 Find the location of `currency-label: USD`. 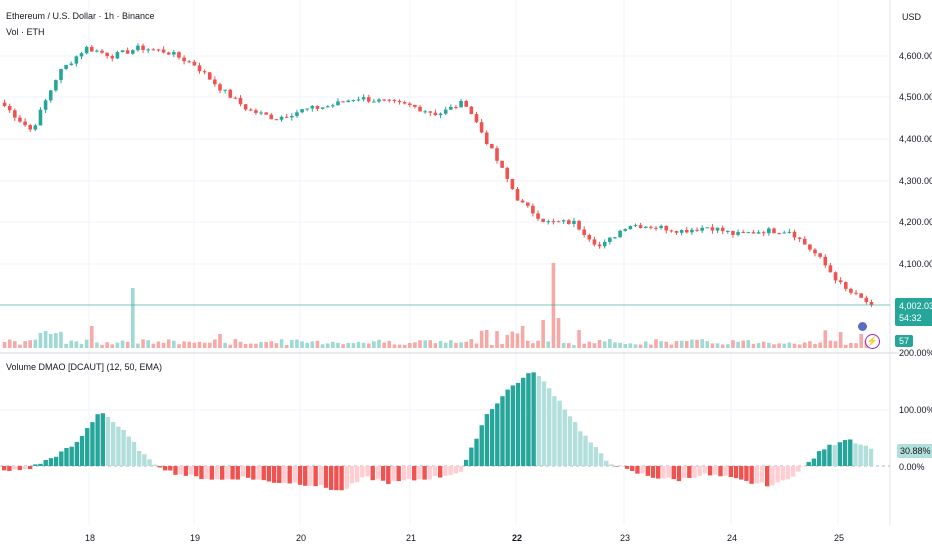

currency-label: USD is located at coordinates (912, 17).